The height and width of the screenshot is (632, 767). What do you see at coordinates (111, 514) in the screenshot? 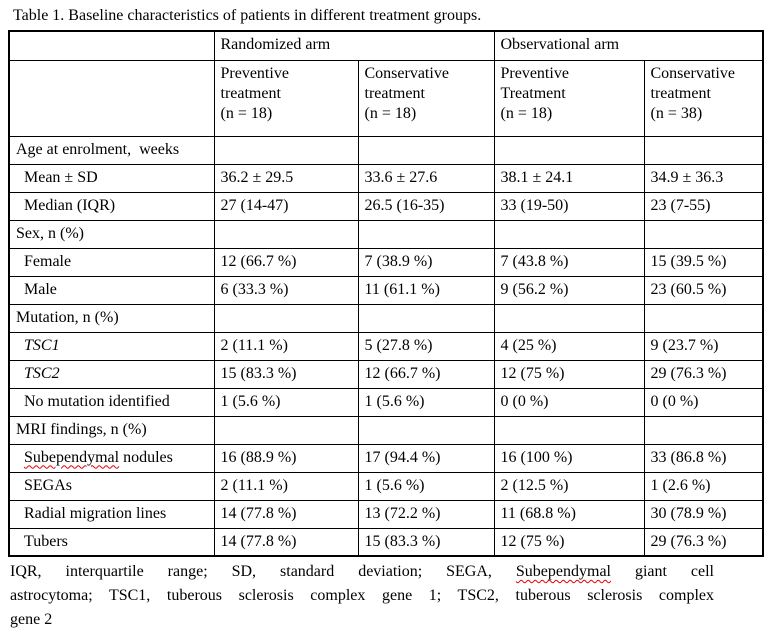
I see `row-label-cell: Radial migration lines` at bounding box center [111, 514].